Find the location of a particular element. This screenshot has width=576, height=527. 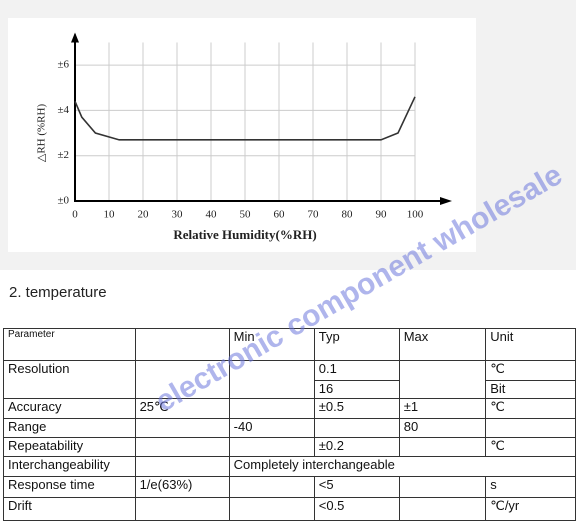

x-tick-label: 60 is located at coordinates (280, 215).